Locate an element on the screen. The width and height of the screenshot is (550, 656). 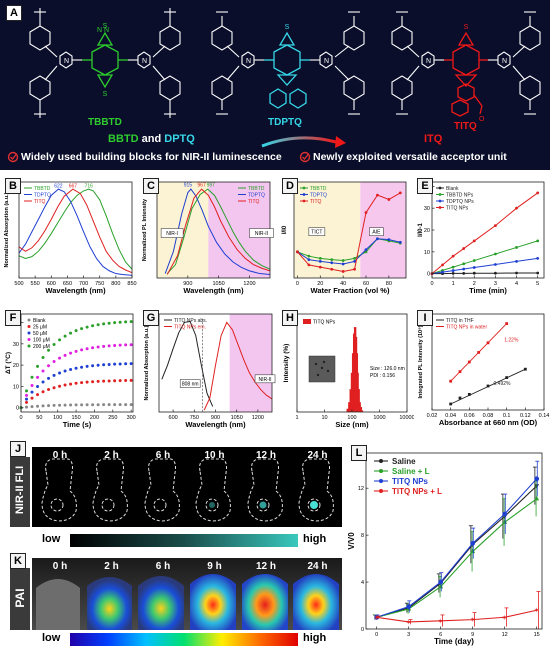
x-axis-label: Time (day) is located at coordinates (454, 641).